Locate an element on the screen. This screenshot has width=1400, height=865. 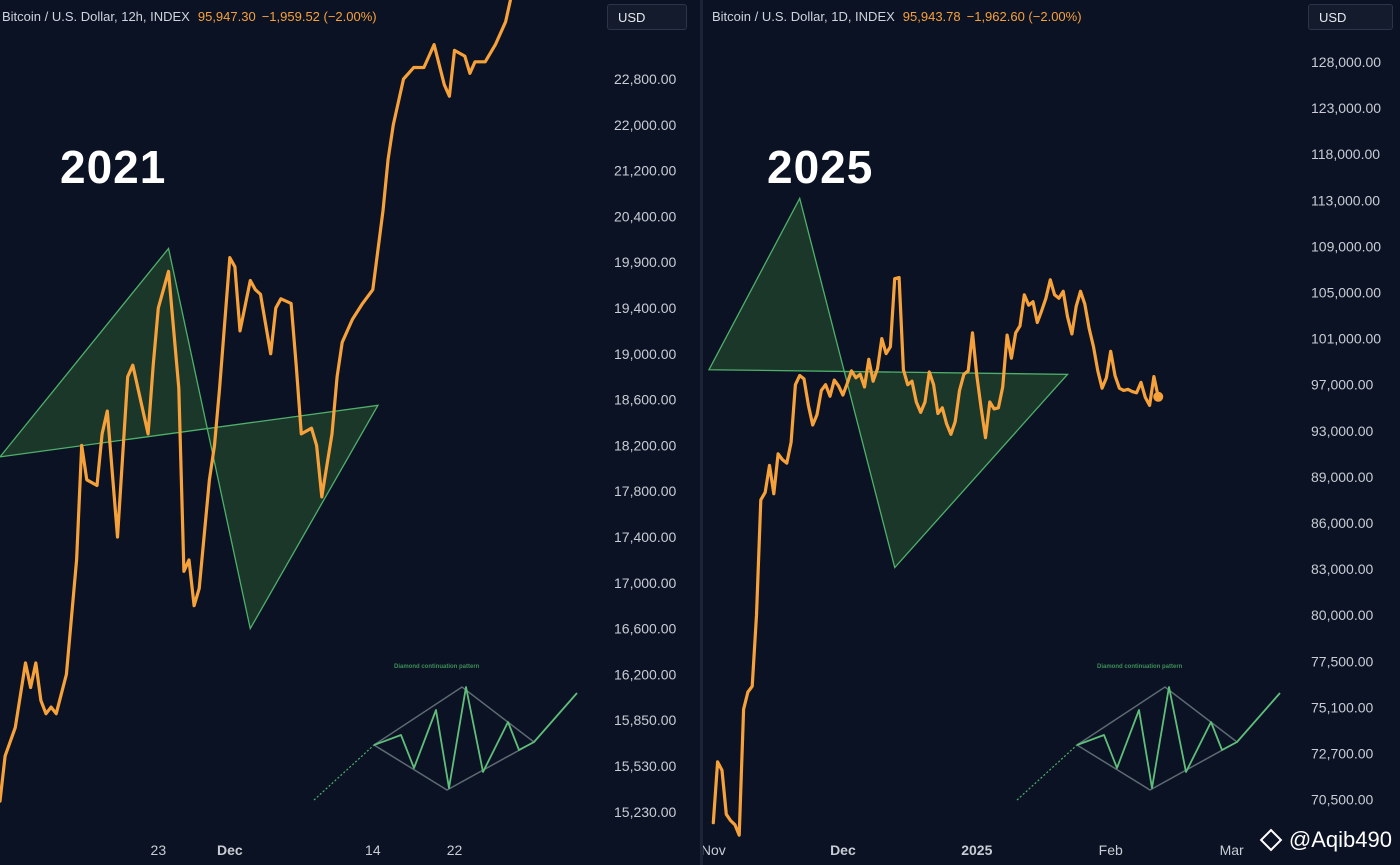
y-tick-label: 93,000.00 is located at coordinates (1342, 431).